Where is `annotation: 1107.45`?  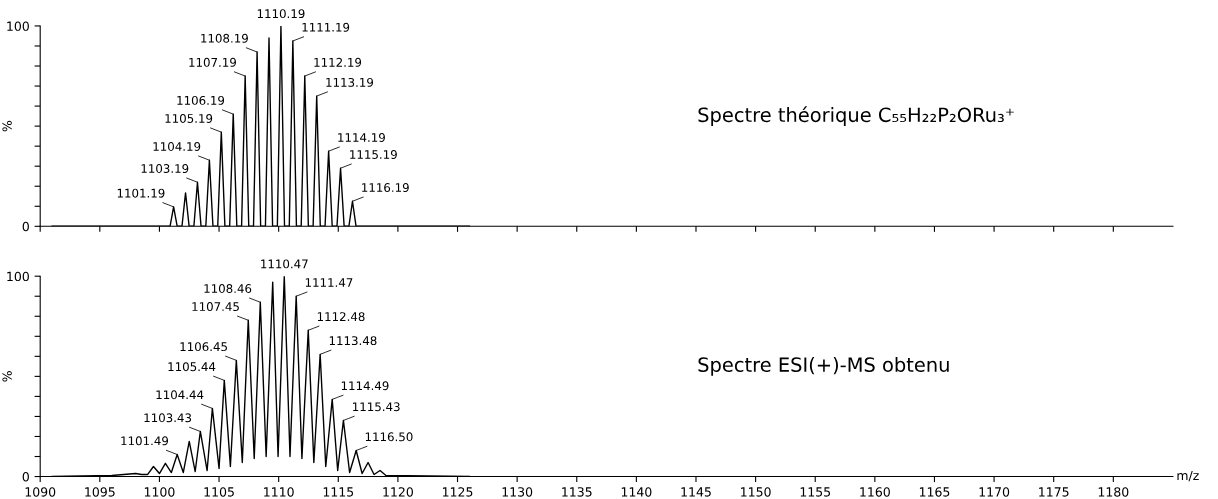
annotation: 1107.45 is located at coordinates (215, 307).